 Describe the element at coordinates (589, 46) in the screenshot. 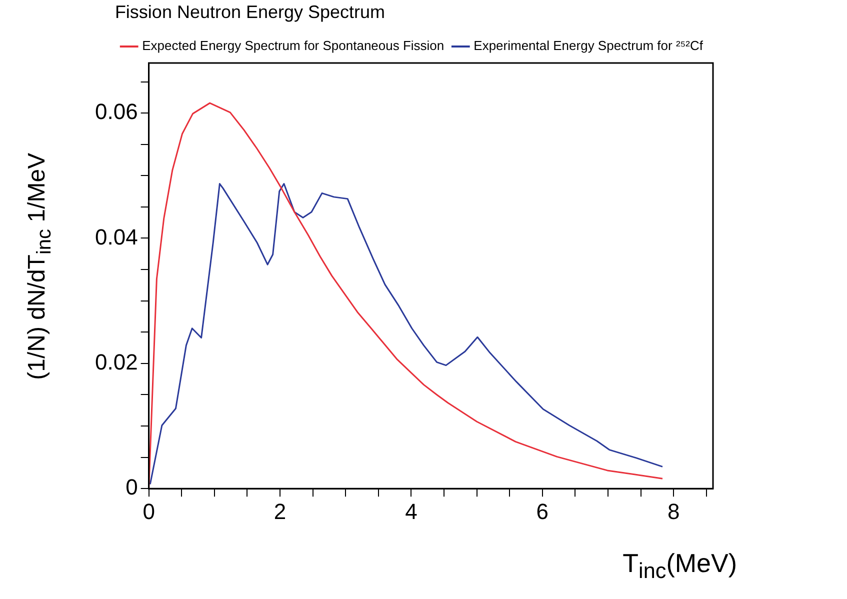

I see `legend-label: Experimental Energy Spectrum for ²⁵²Cf` at that location.